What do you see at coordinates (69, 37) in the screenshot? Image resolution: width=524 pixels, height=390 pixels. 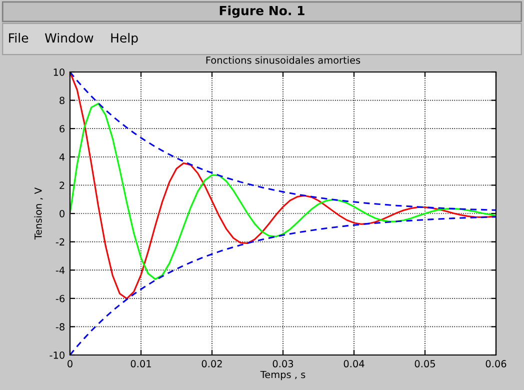 I see `text: Window` at bounding box center [69, 37].